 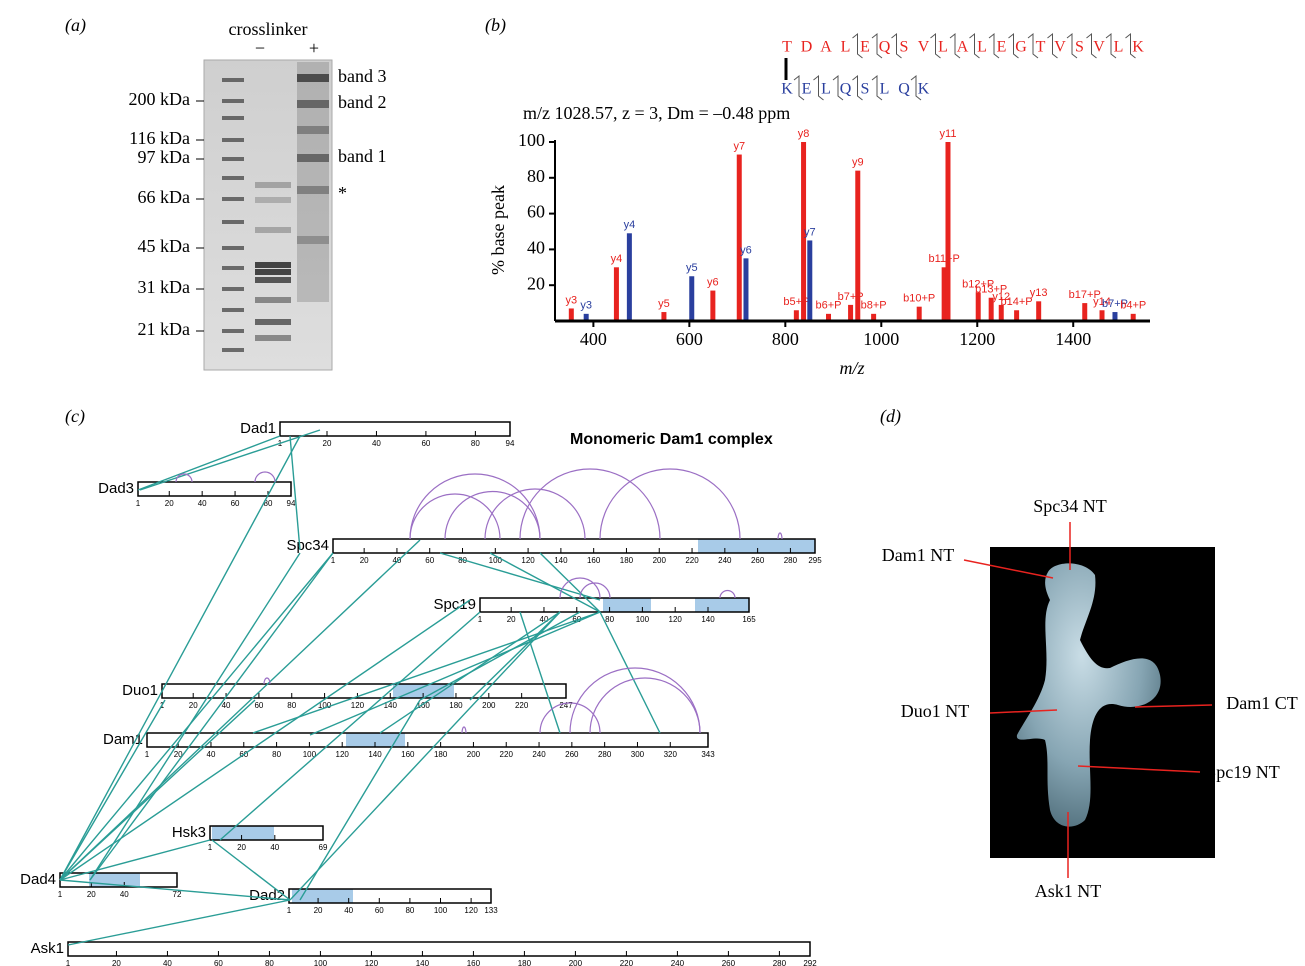 What do you see at coordinates (904, 89) in the screenshot?
I see `residue: Q` at bounding box center [904, 89].